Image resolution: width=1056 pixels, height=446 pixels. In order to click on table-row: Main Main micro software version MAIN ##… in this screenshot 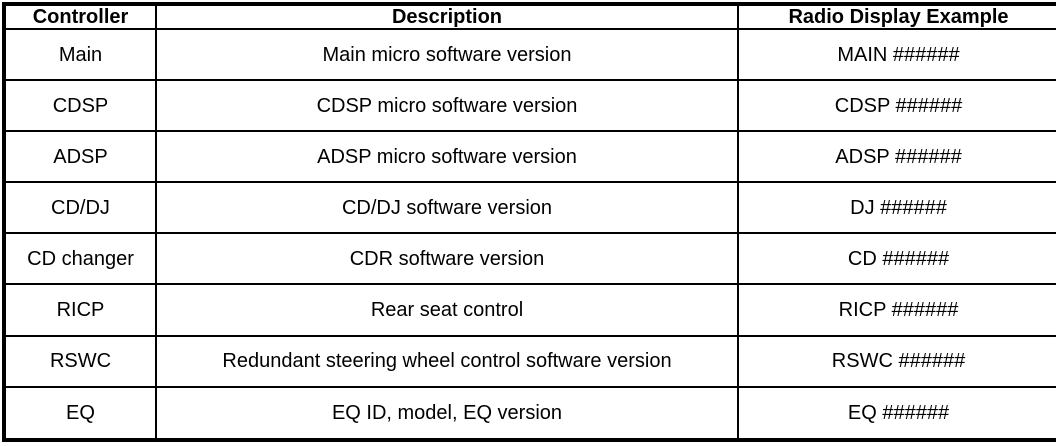, I will do `click(529, 54)`.